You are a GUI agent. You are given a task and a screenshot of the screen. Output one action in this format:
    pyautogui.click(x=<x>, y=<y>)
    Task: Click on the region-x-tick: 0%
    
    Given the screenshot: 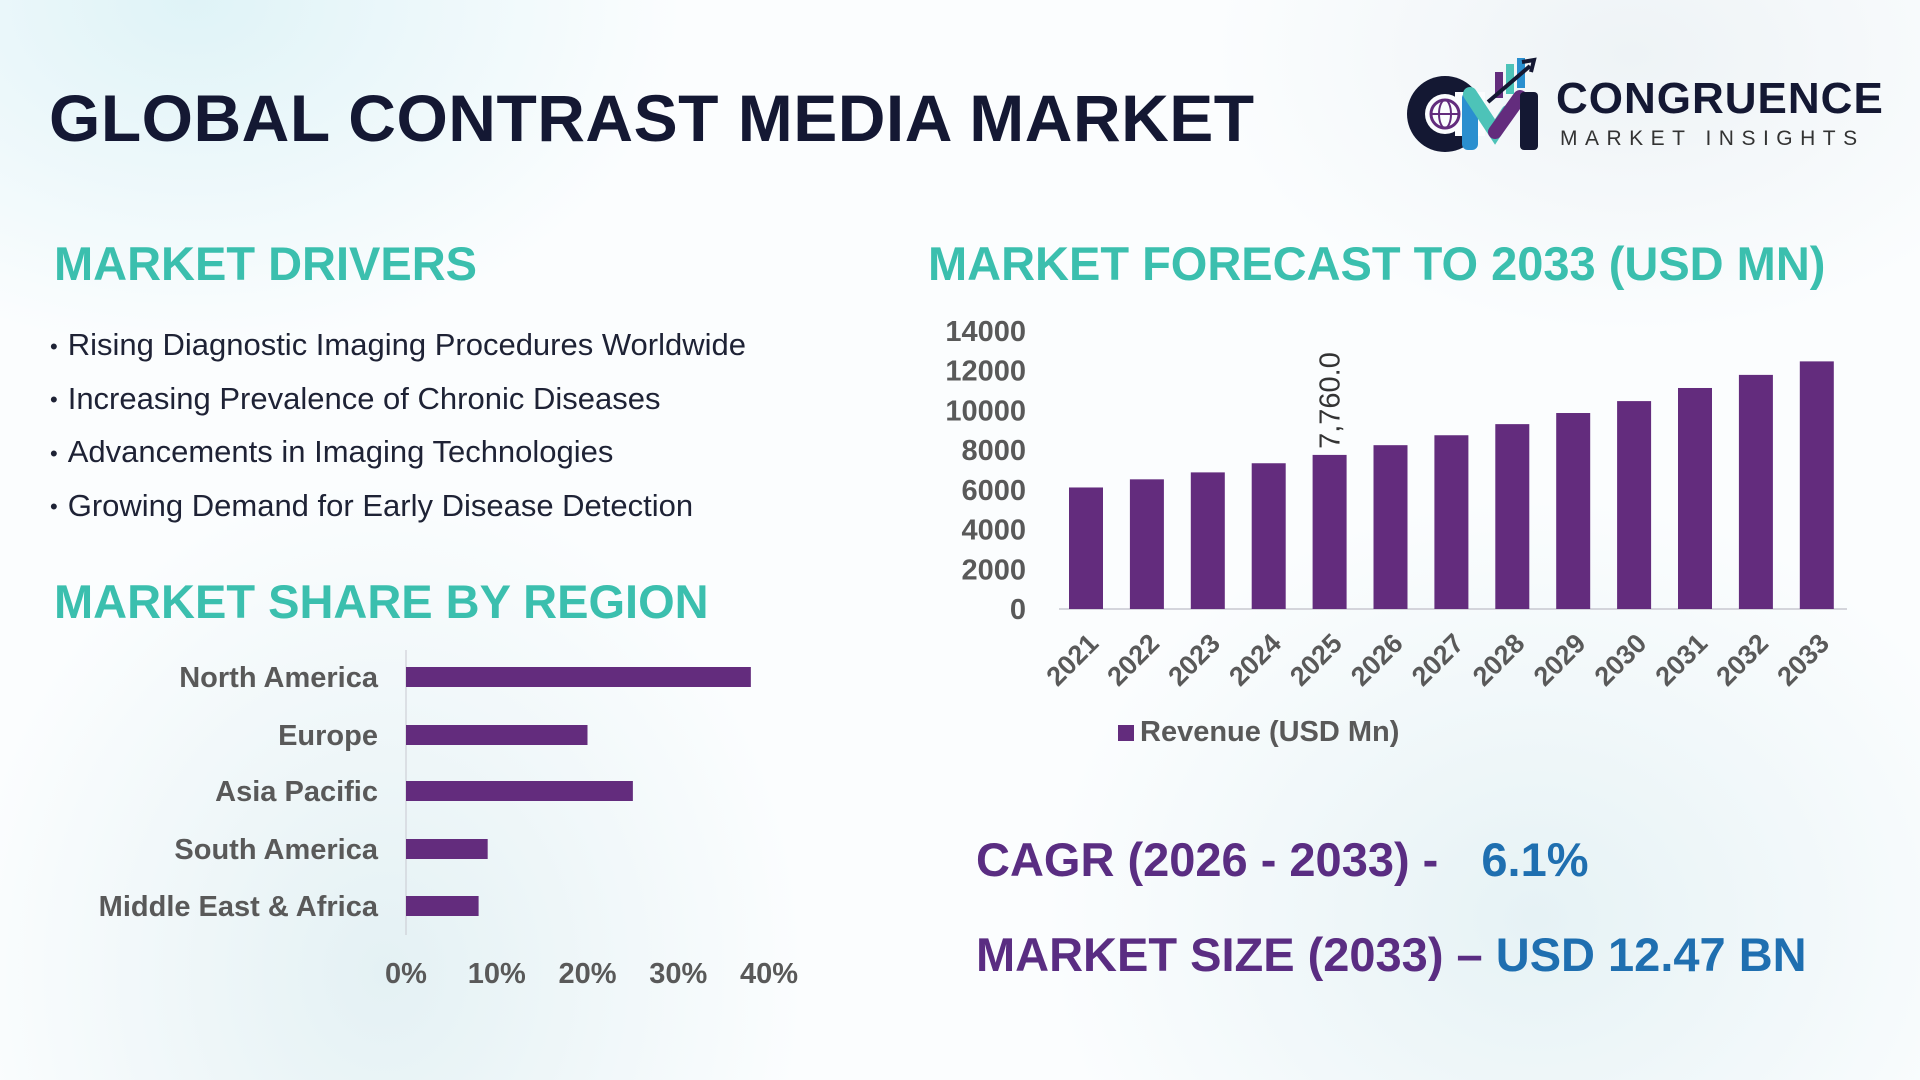 What is the action you would take?
    pyautogui.click(x=406, y=974)
    